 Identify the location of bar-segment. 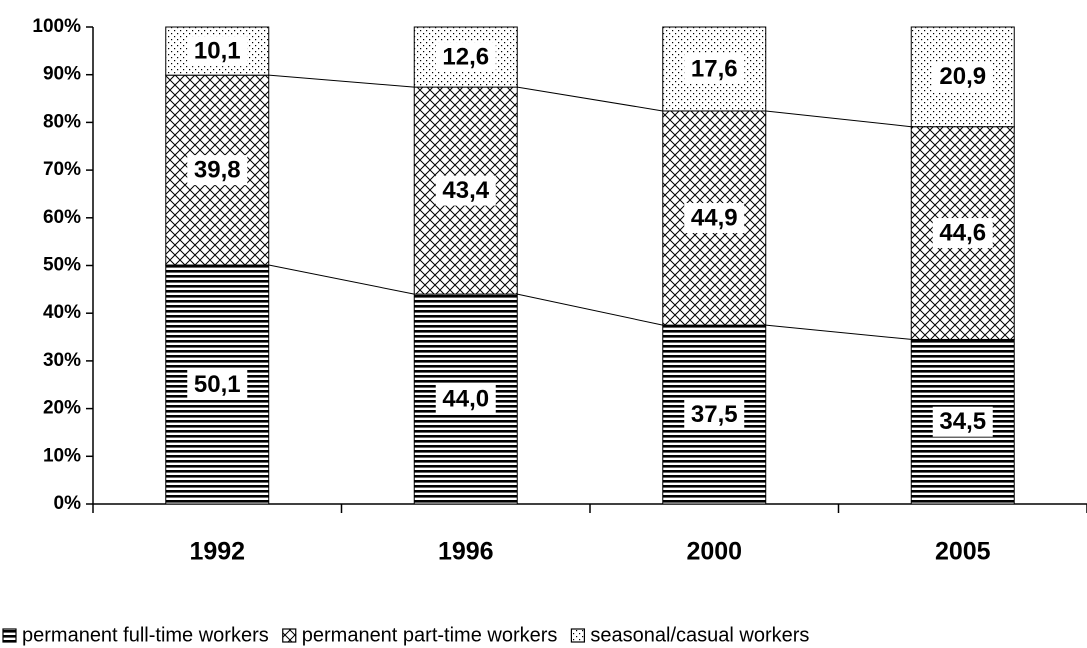
(714, 218).